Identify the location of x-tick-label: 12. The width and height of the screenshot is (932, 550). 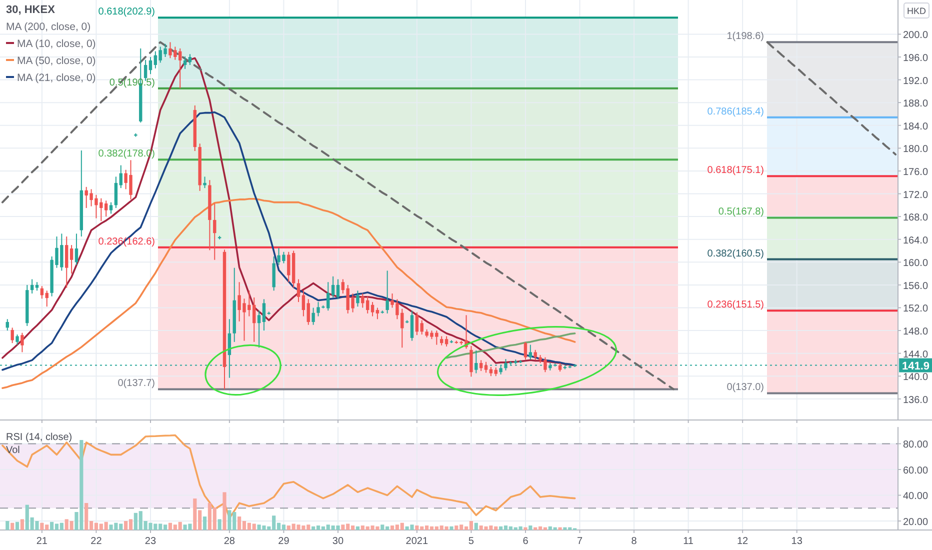
(743, 541).